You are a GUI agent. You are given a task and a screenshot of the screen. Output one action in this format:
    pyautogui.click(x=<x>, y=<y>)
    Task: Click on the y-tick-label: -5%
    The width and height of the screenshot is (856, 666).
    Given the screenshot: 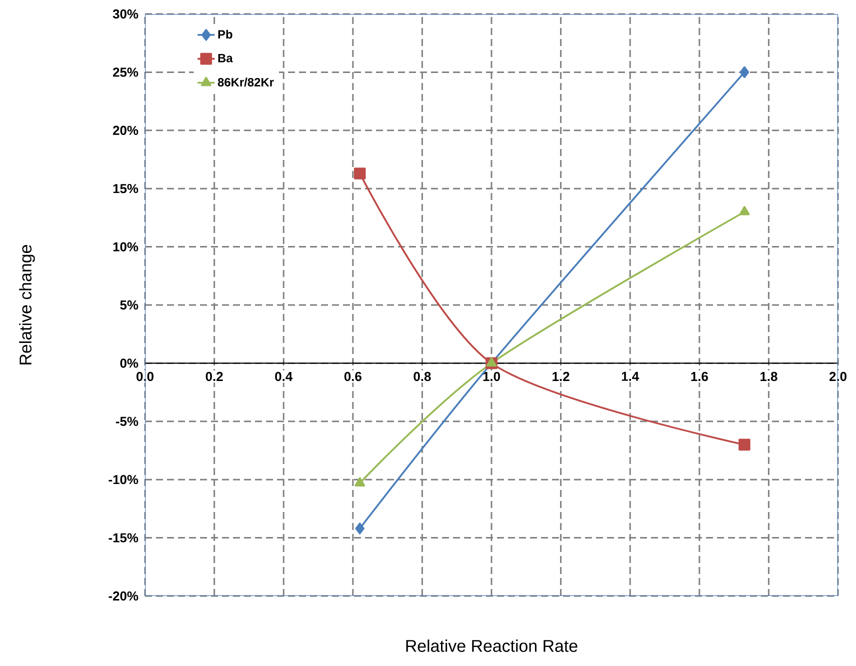 What is the action you would take?
    pyautogui.click(x=127, y=421)
    